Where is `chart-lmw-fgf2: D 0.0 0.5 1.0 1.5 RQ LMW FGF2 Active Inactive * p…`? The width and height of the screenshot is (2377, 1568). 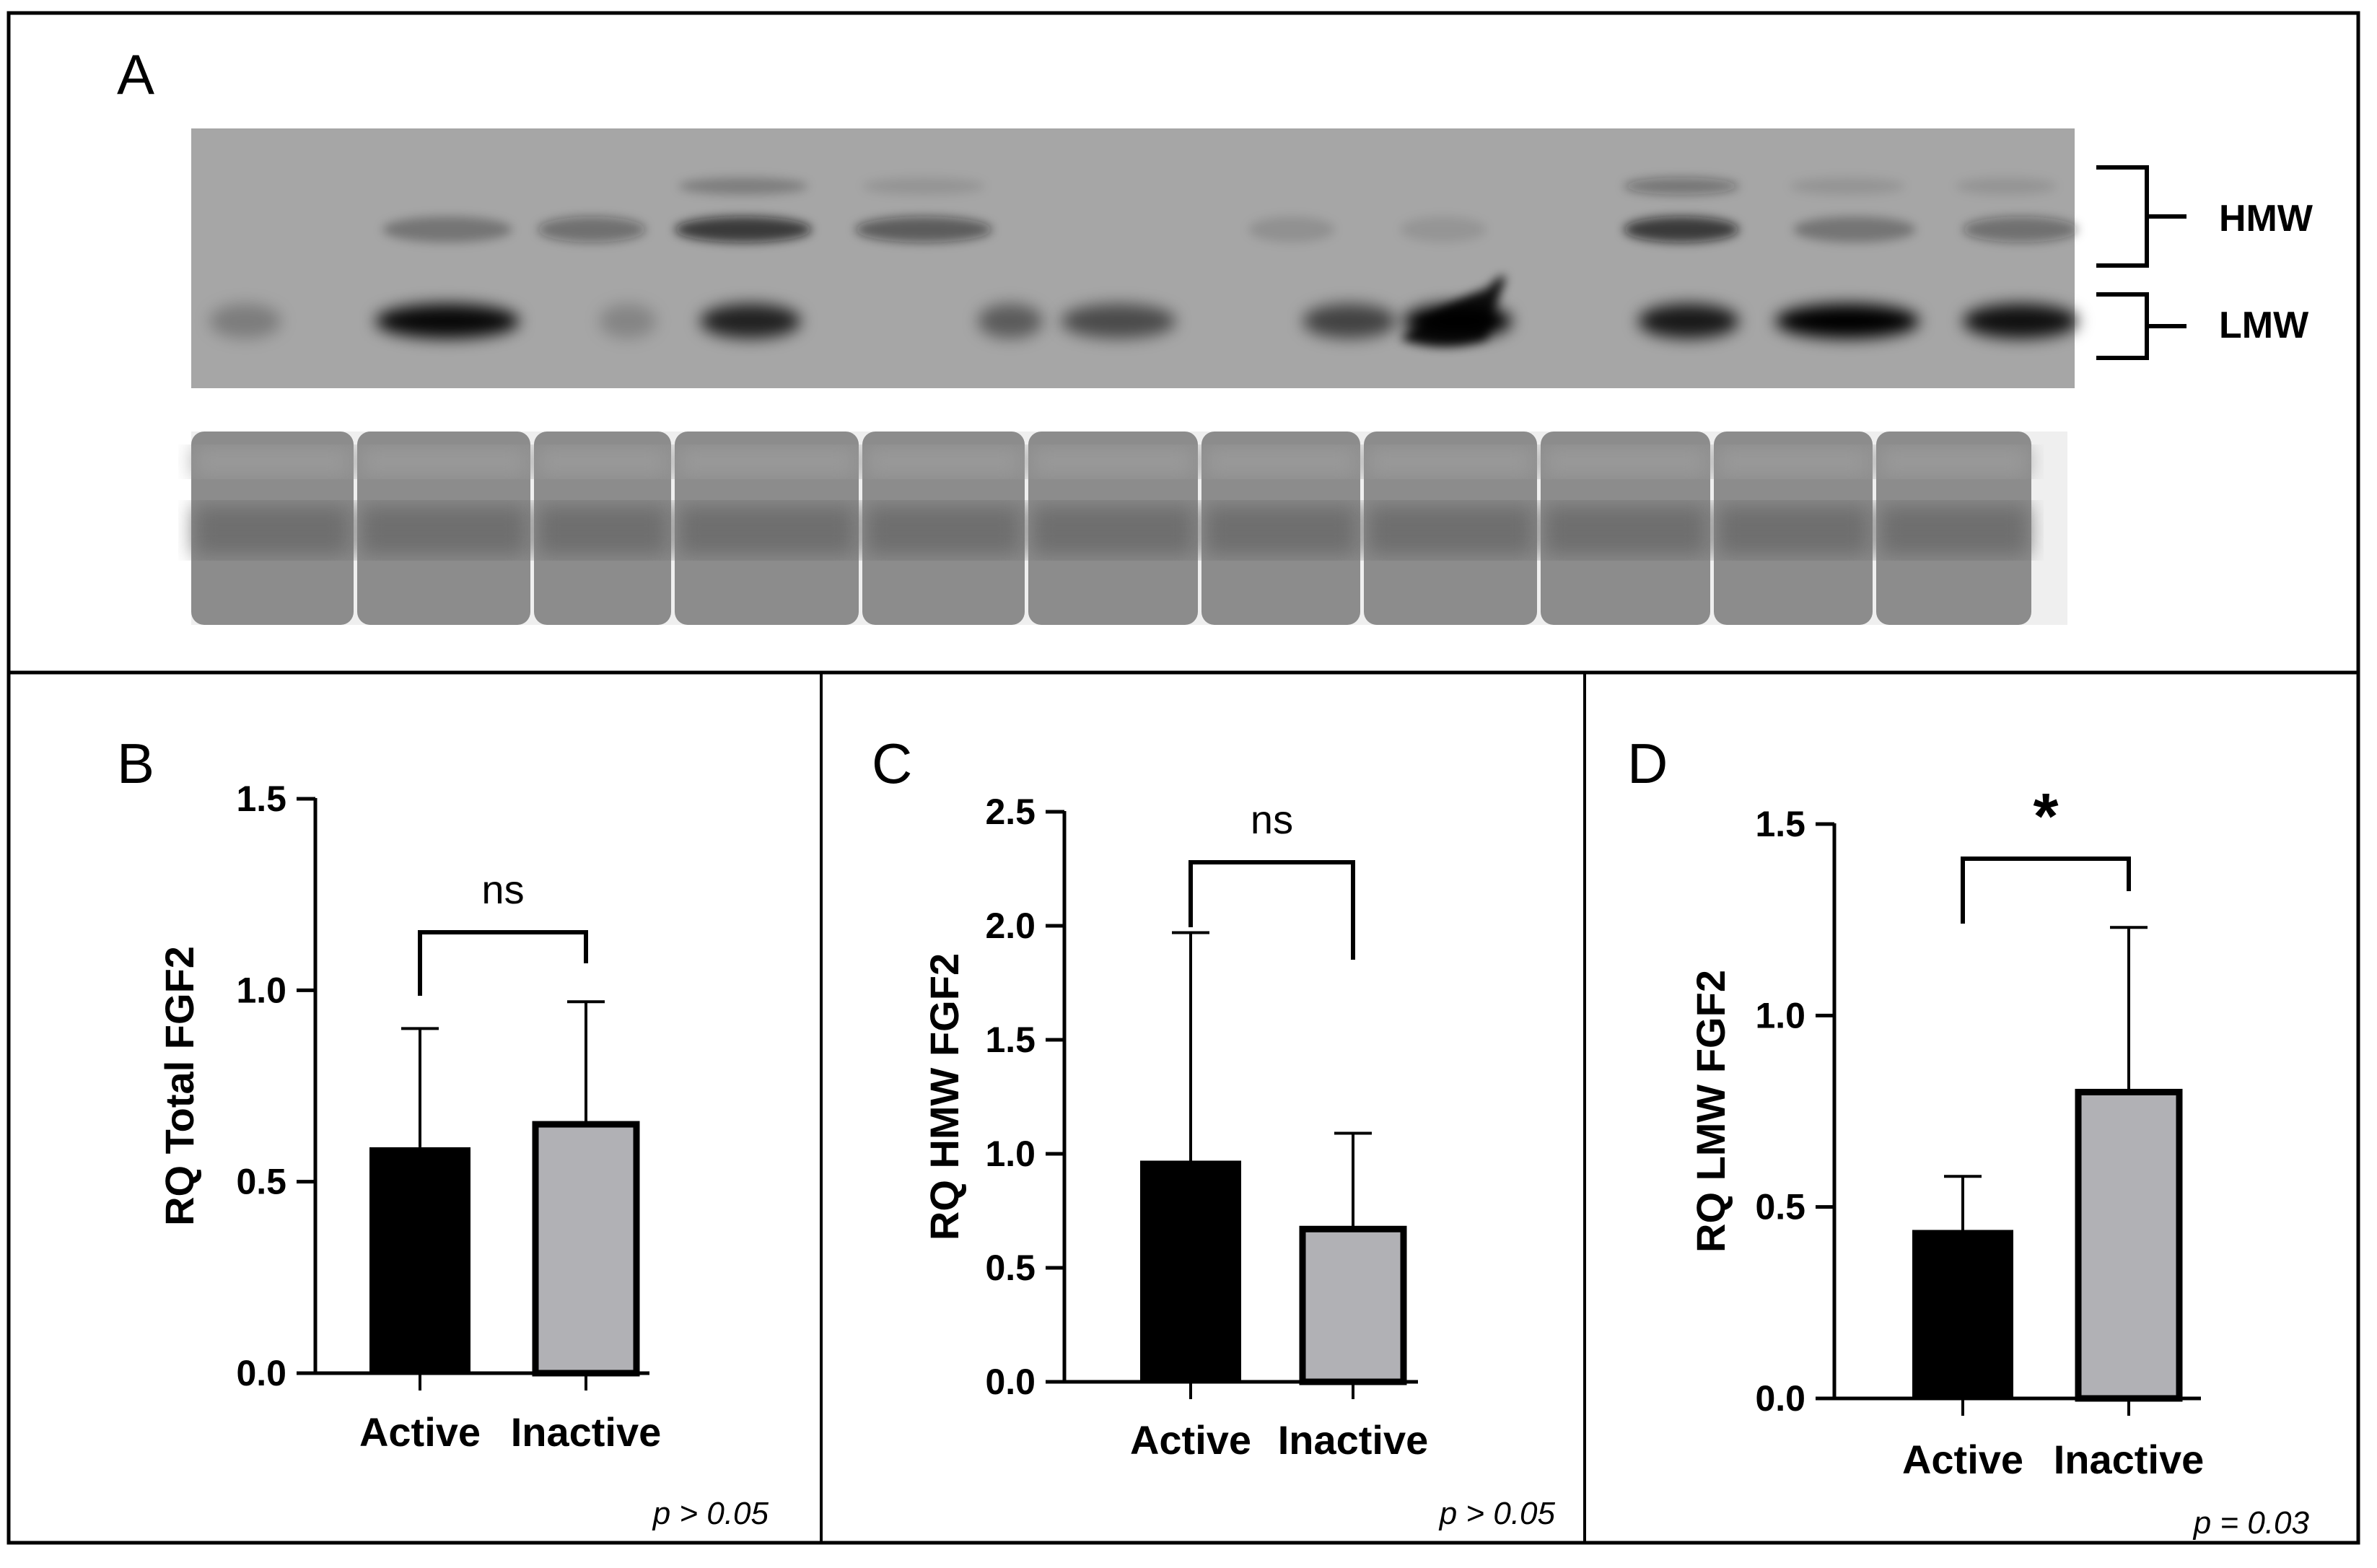 chart-lmw-fgf2: D 0.0 0.5 1.0 1.5 RQ LMW FGF2 Active Inactive * p… is located at coordinates (1969, 1136).